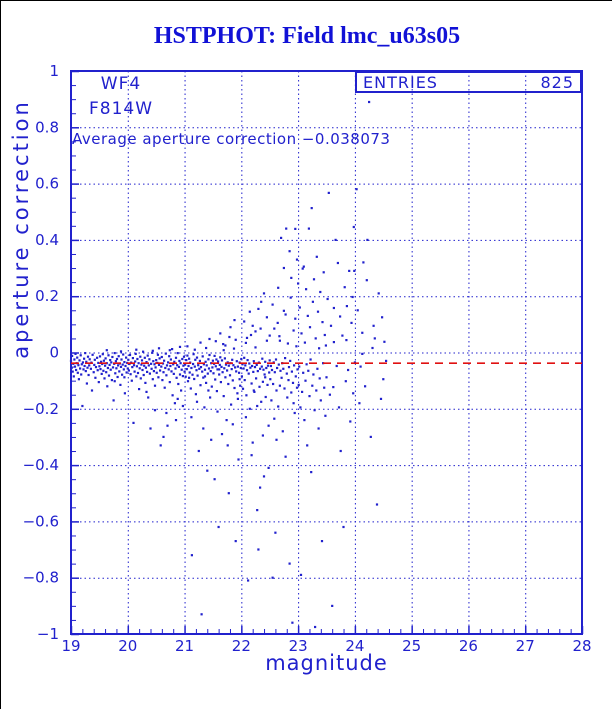 The width and height of the screenshot is (612, 709). What do you see at coordinates (48, 634) in the screenshot?
I see `y-tick-label: −1` at bounding box center [48, 634].